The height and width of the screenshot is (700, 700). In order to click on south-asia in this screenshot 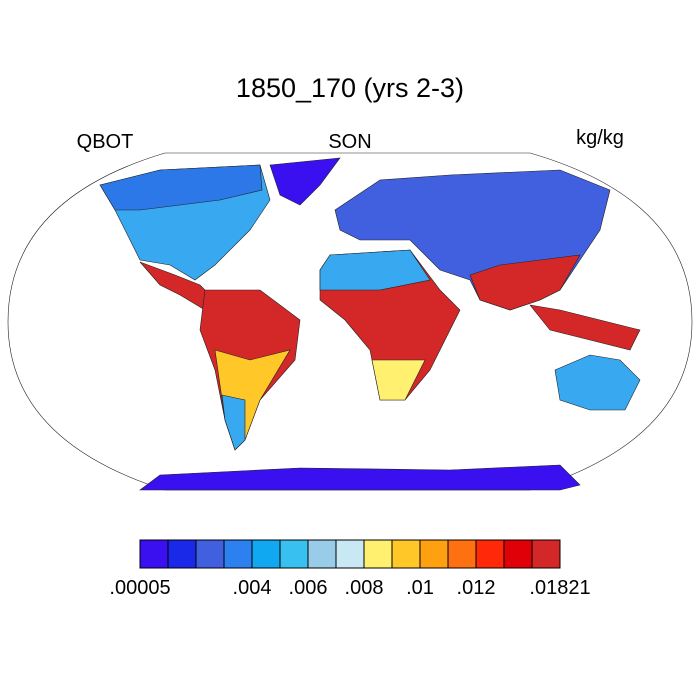, I will do `click(525, 282)`.